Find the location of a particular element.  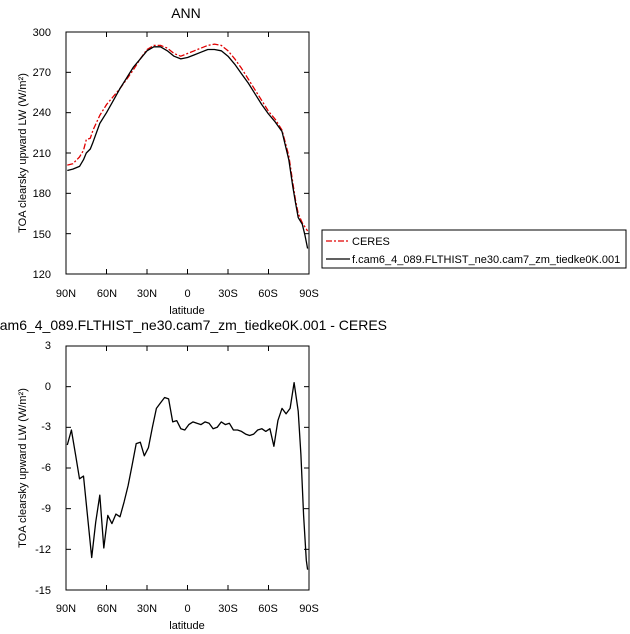

y-tick-label: -12 is located at coordinates (43, 550).